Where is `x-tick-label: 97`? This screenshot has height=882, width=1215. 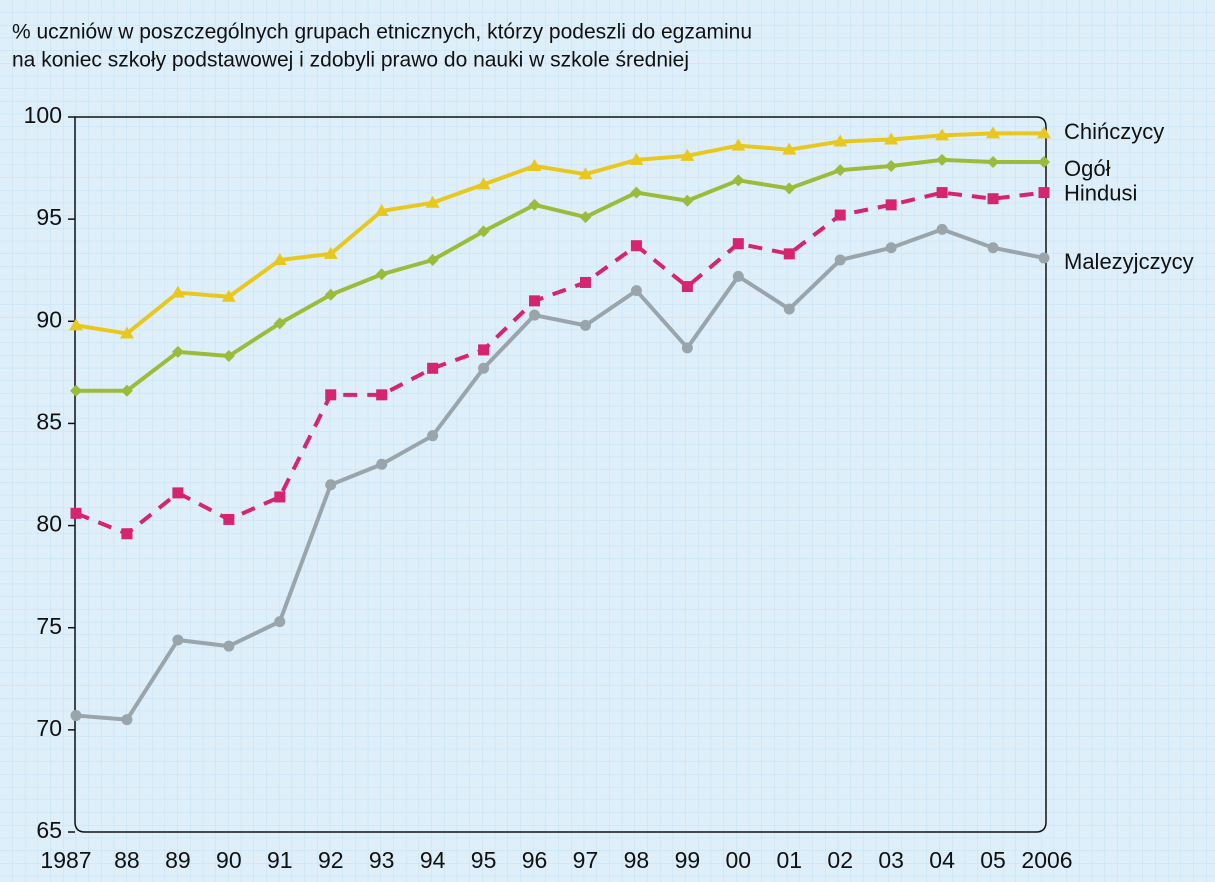 x-tick-label: 97 is located at coordinates (586, 860).